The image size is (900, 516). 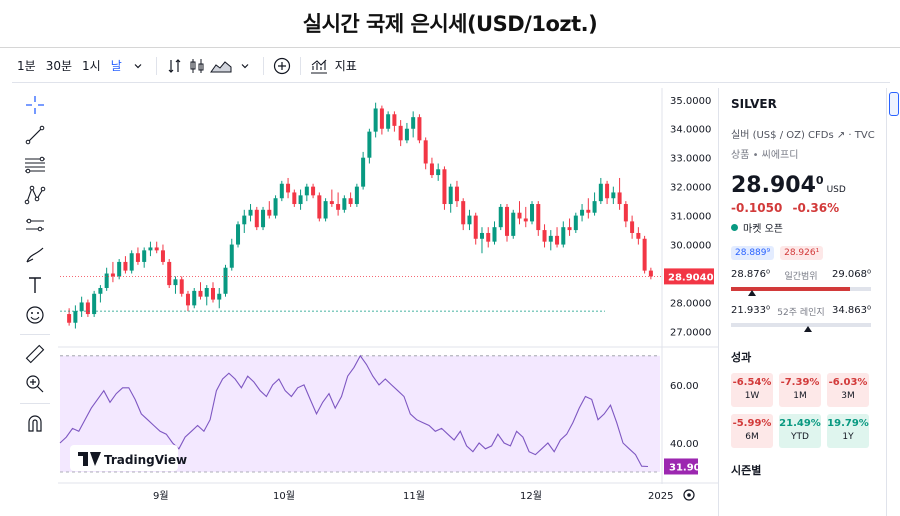 I want to click on x-tick-label: 2025, so click(x=660, y=496).